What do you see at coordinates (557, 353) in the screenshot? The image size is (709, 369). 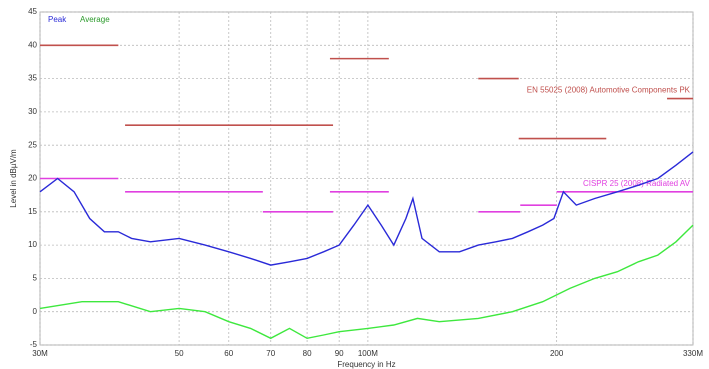 I see `x-tick-label: 200` at bounding box center [557, 353].